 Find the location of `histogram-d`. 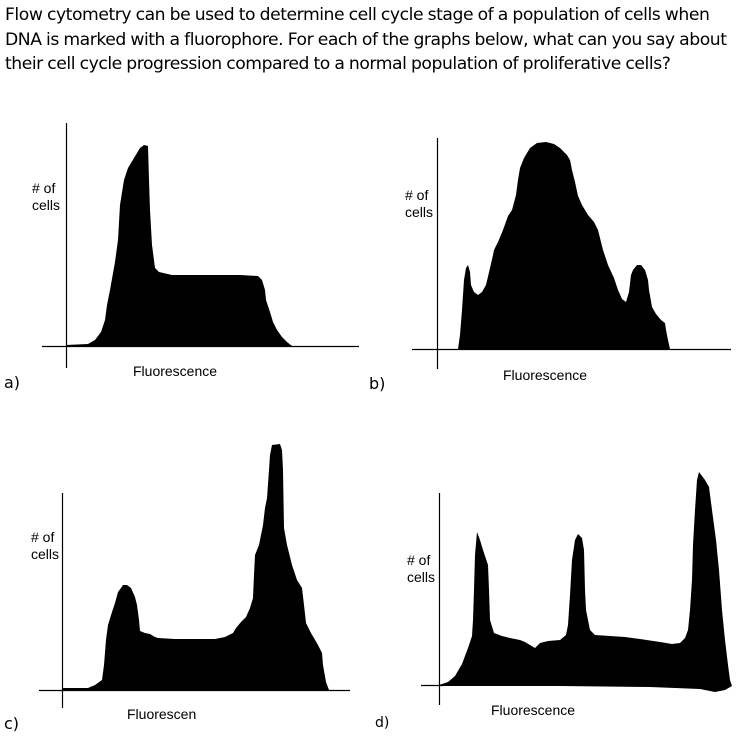

histogram-d is located at coordinates (585, 582).